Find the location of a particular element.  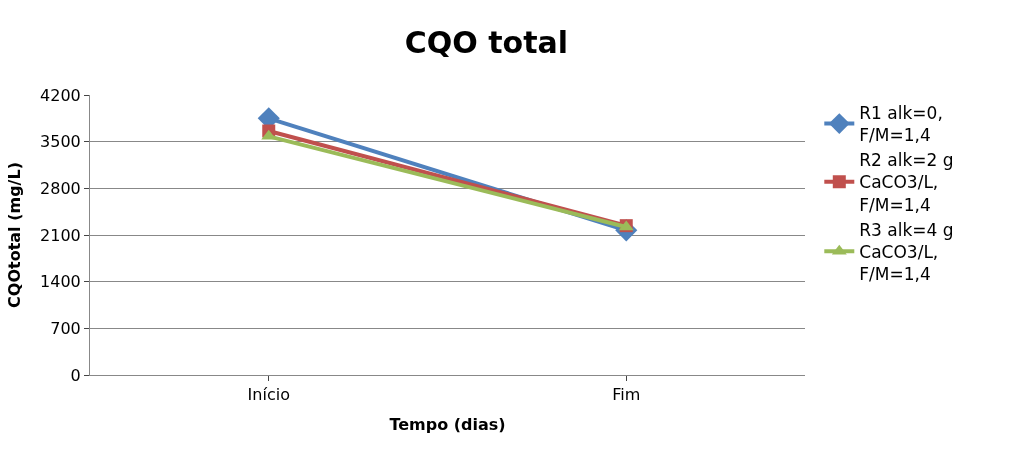

legend-label: R1 alk=0, F/M=1,4 is located at coordinates (901, 124).